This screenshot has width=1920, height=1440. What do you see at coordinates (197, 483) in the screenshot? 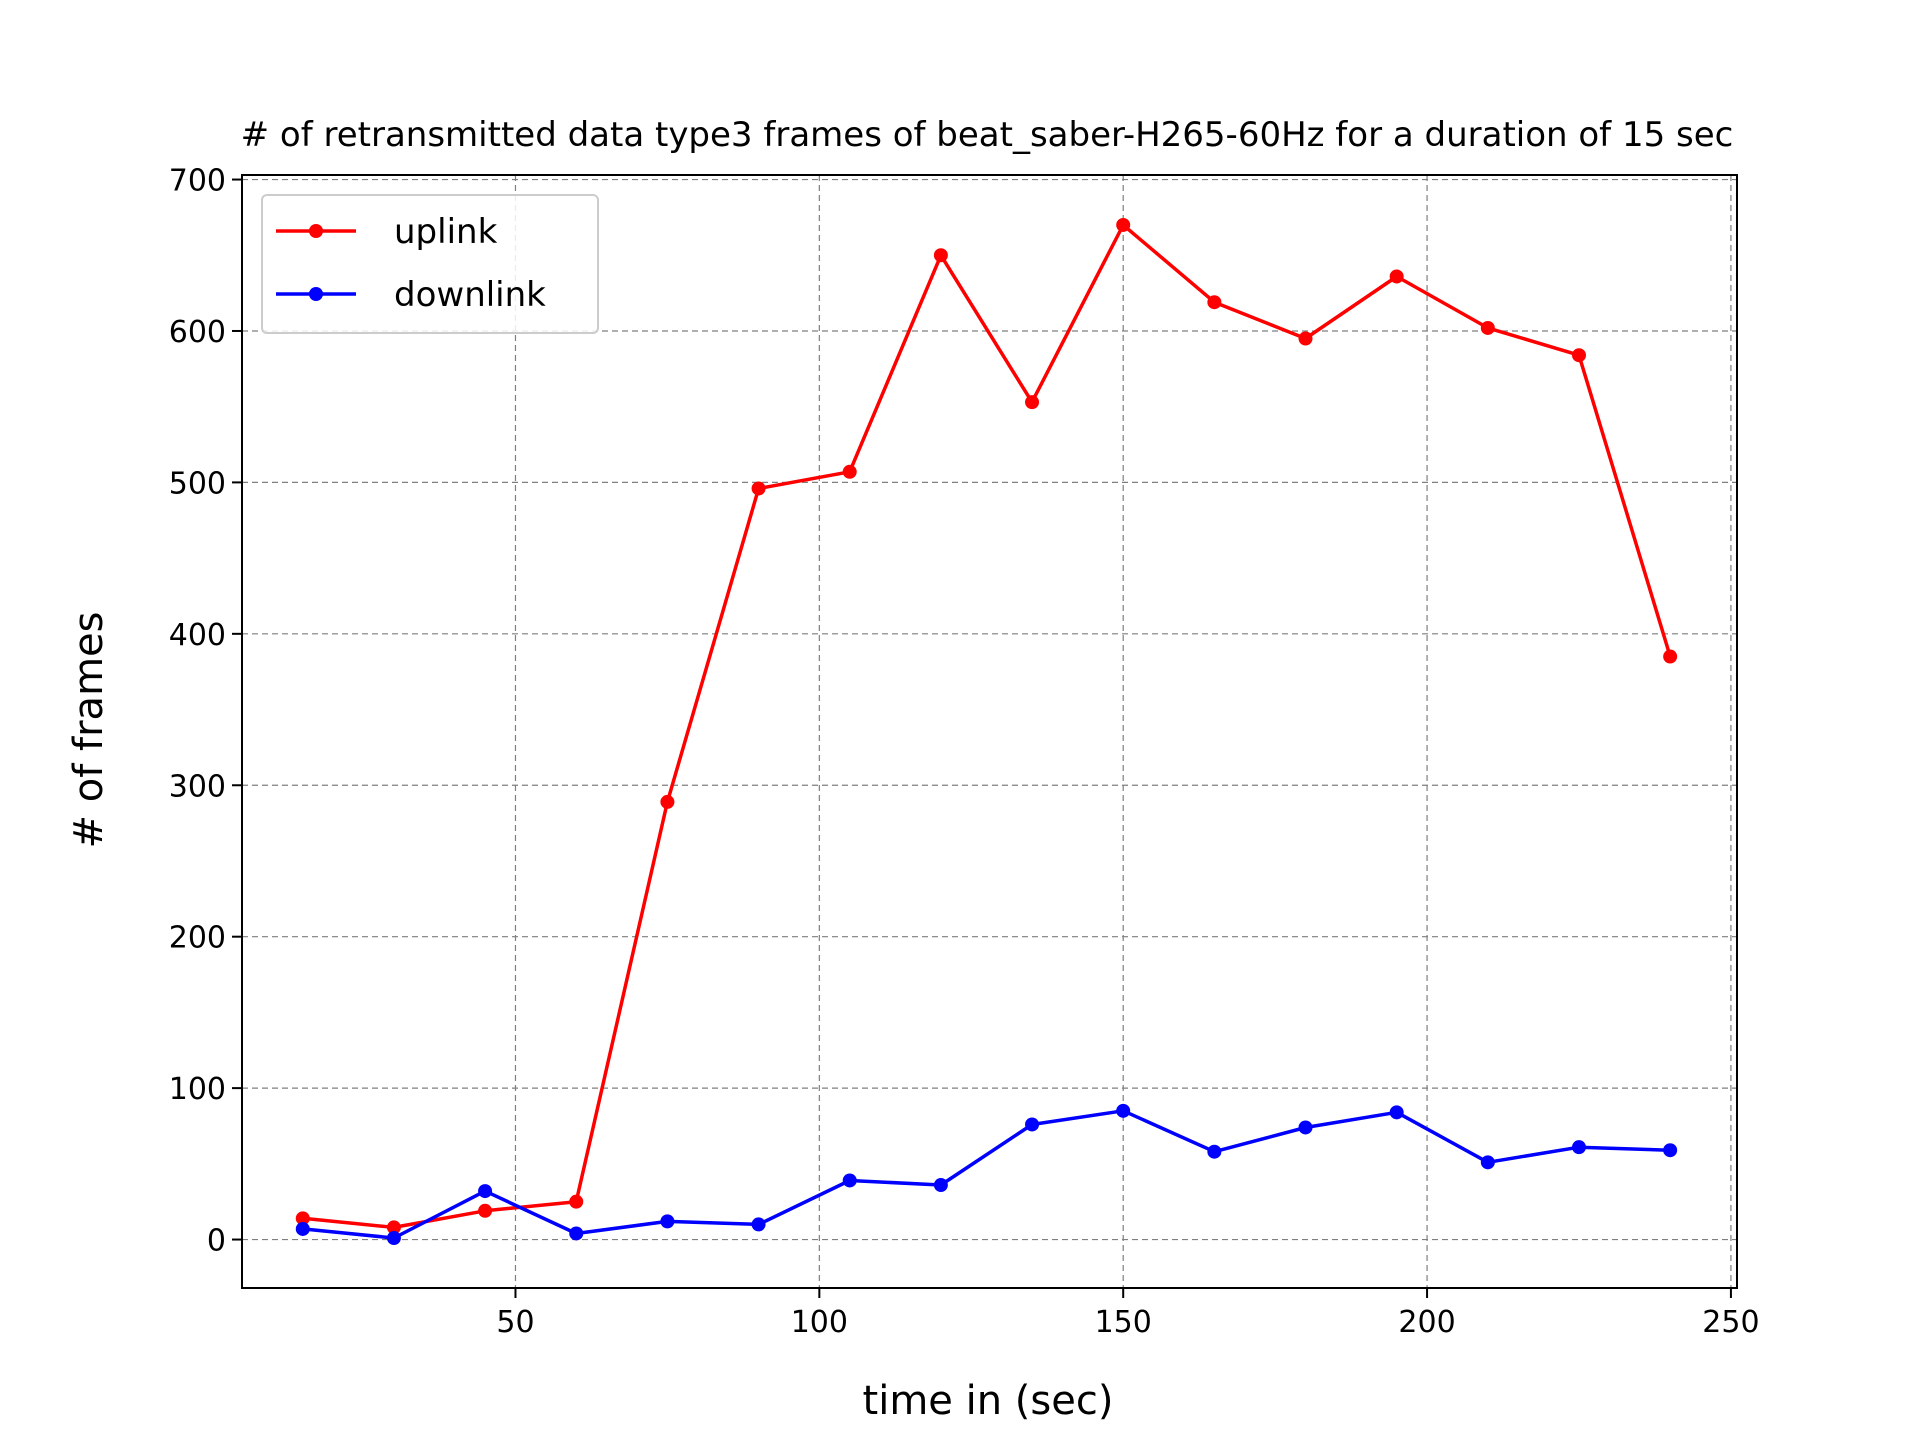
I see `y-tick-label: 500` at bounding box center [197, 483].